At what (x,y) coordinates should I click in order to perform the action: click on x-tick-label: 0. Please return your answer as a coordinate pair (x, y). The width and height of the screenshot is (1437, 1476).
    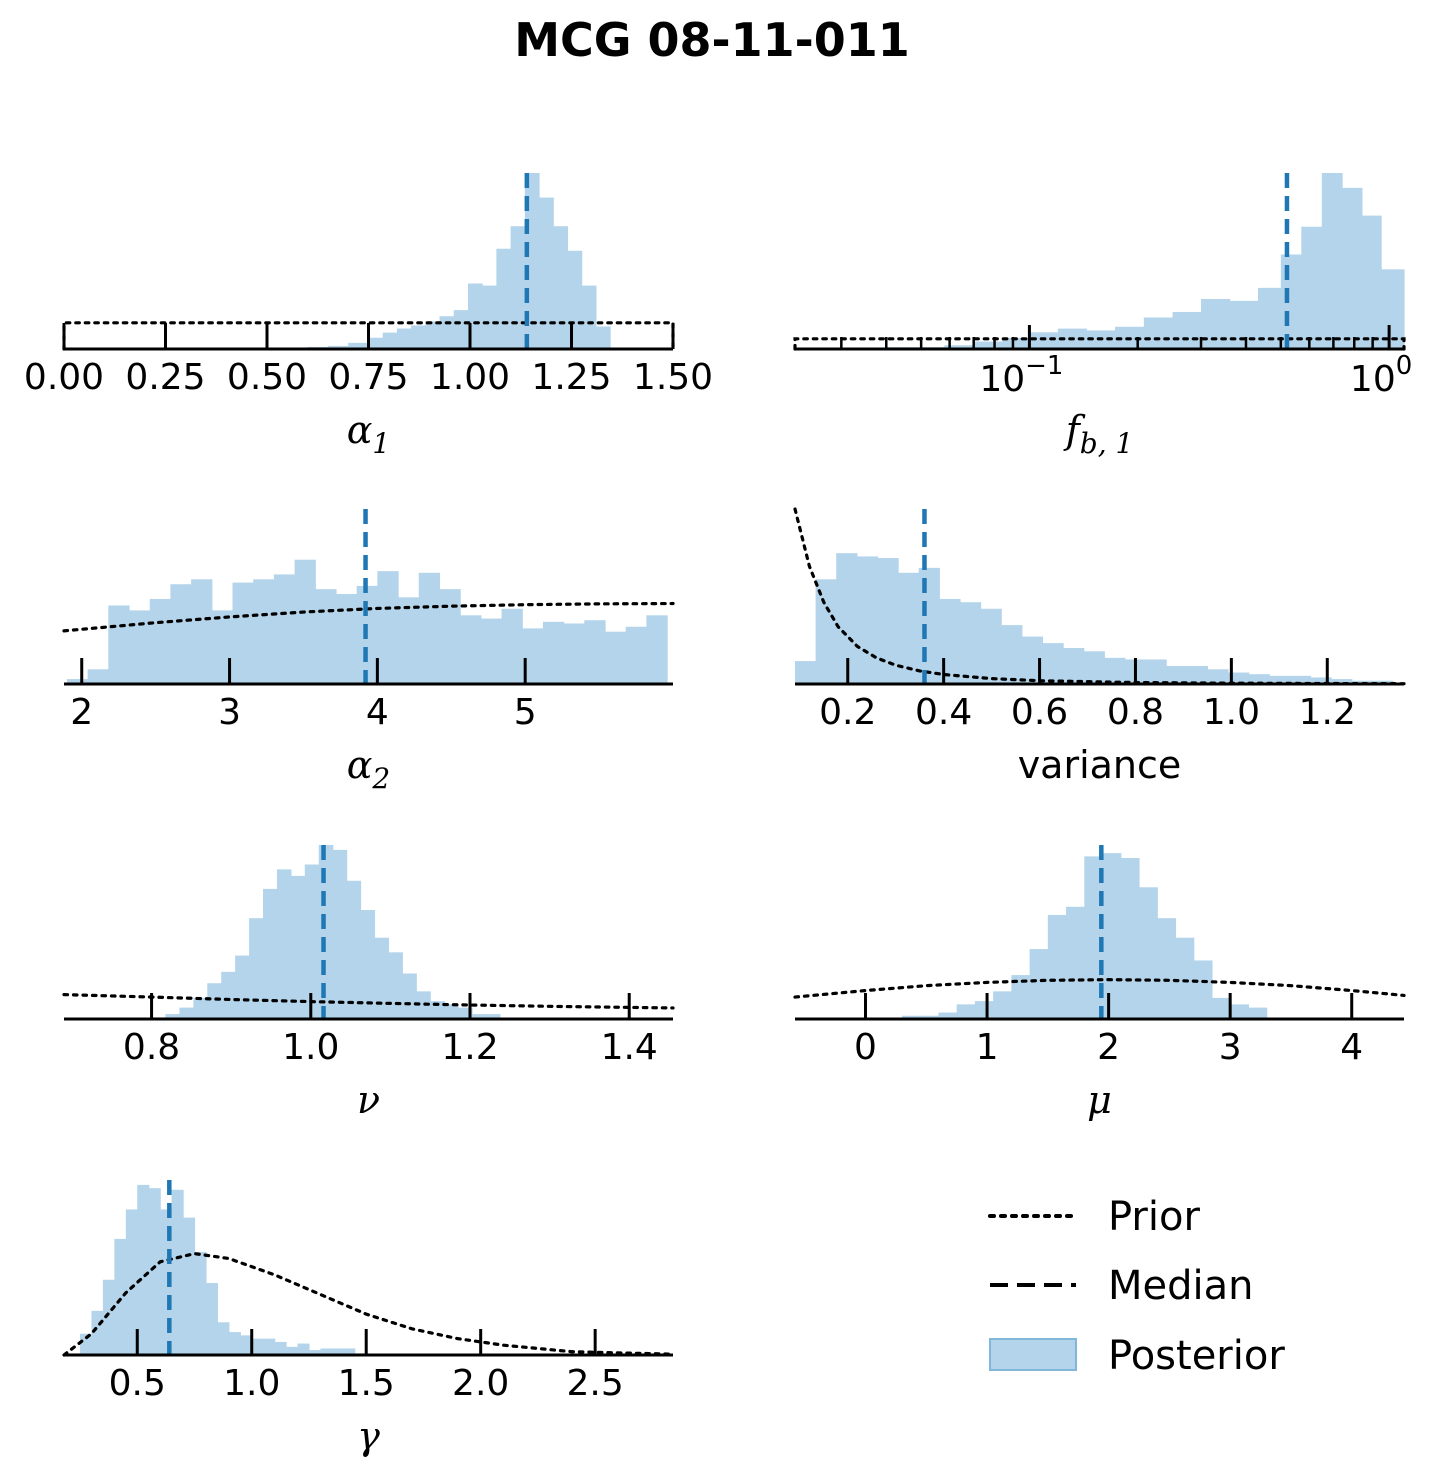
    Looking at the image, I should click on (865, 1047).